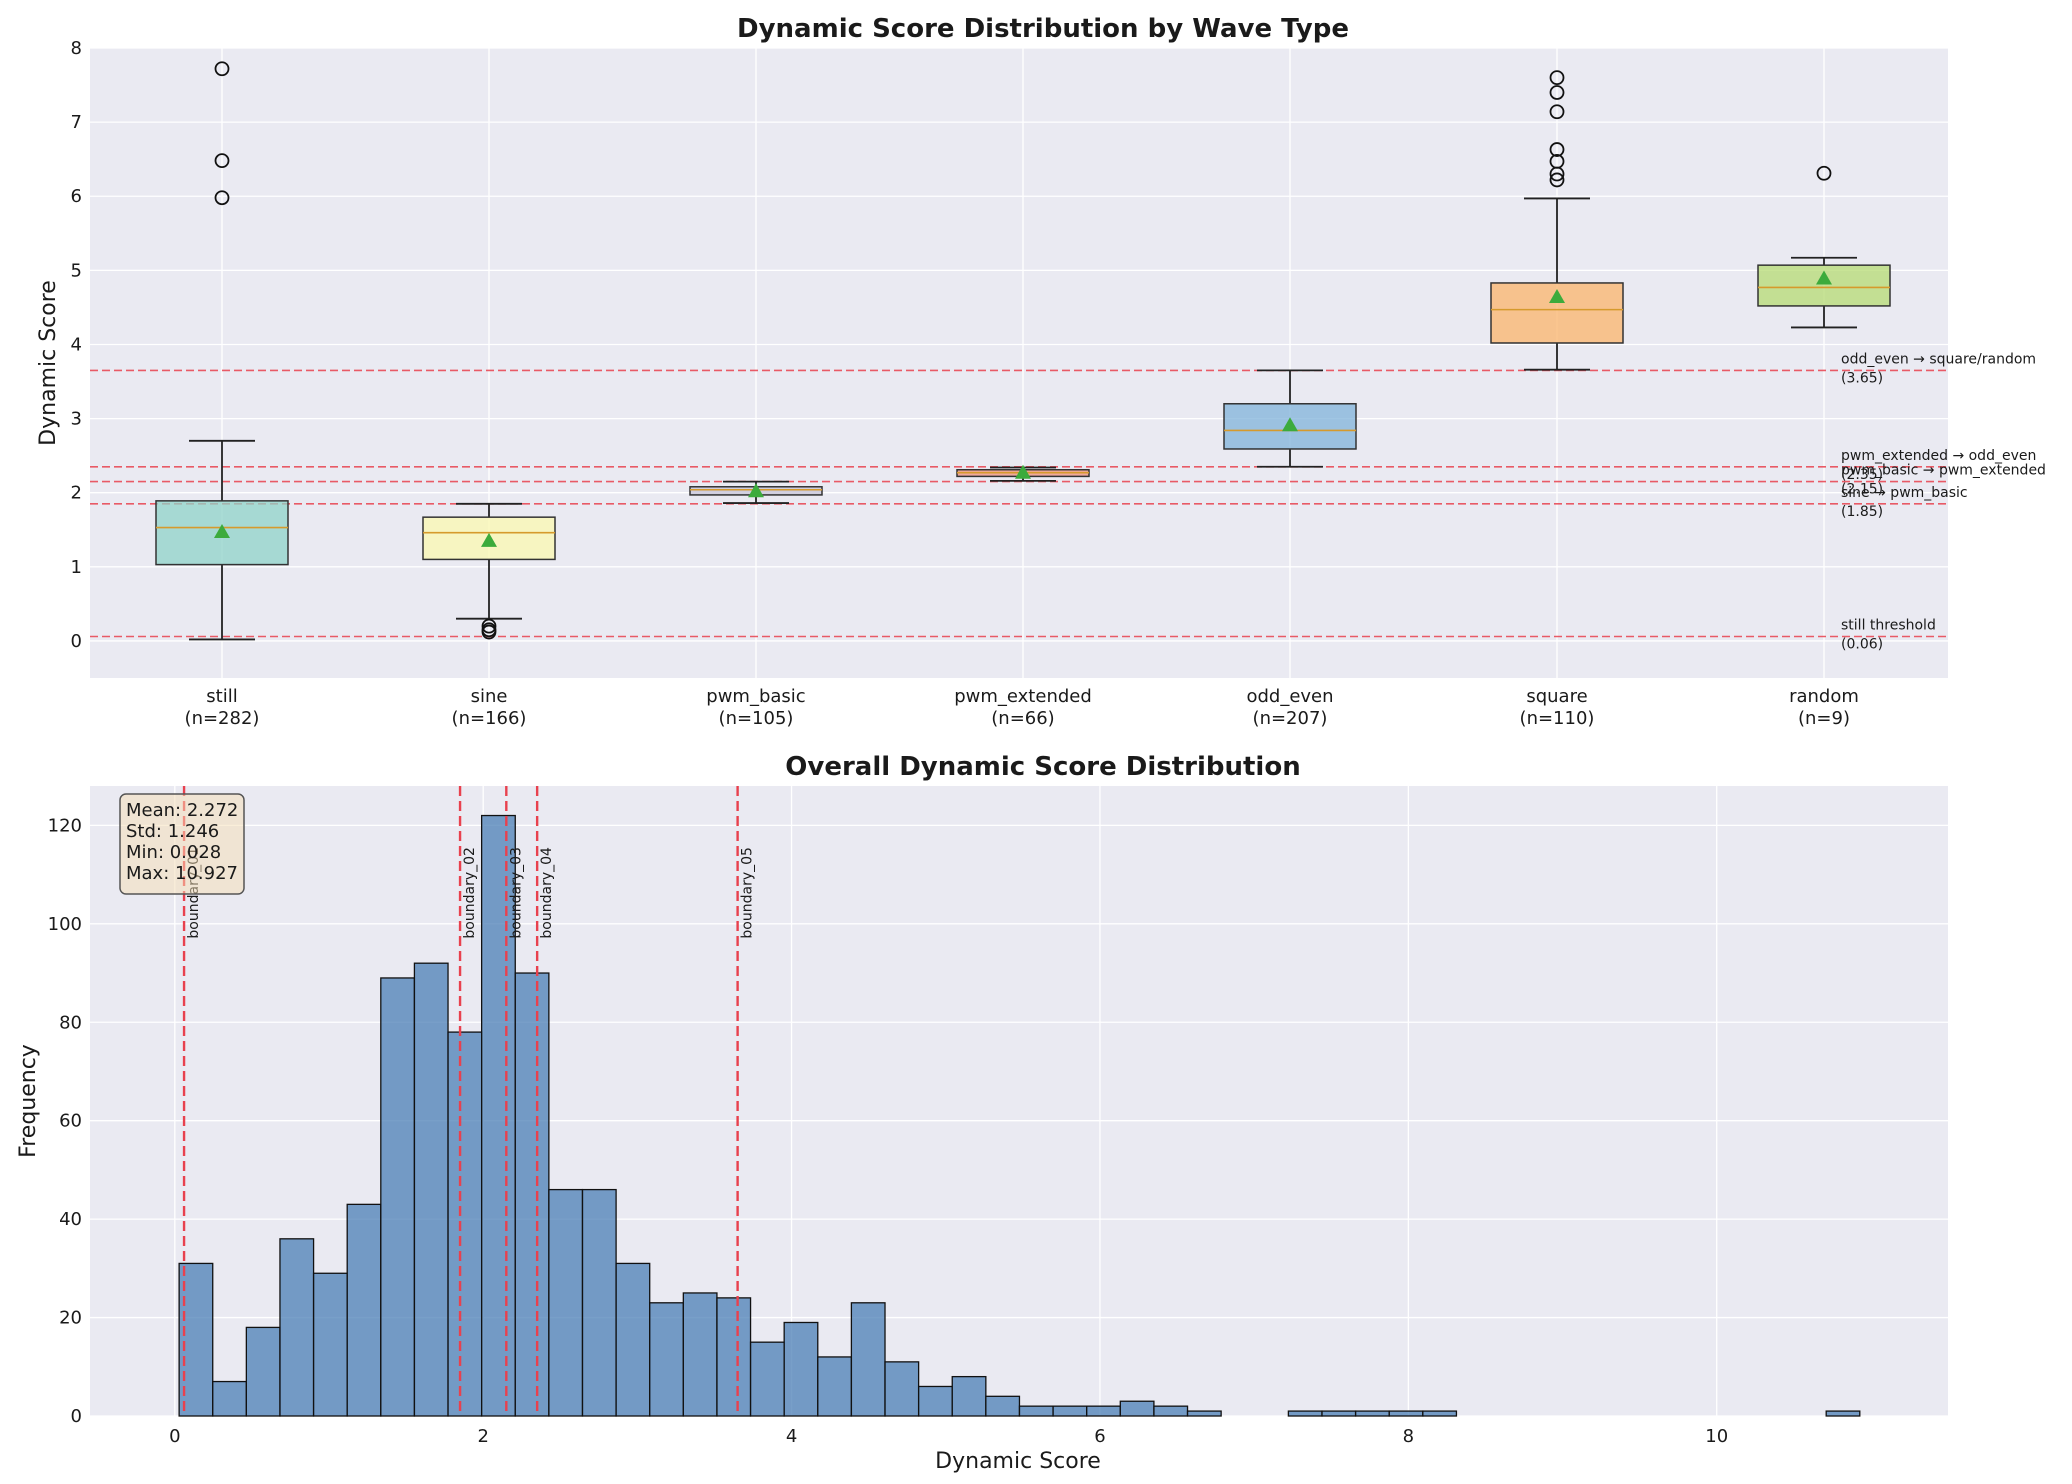 This screenshot has width=2072, height=1484. Describe the element at coordinates (489, 696) in the screenshot. I see `x-tick-category: sine` at that location.